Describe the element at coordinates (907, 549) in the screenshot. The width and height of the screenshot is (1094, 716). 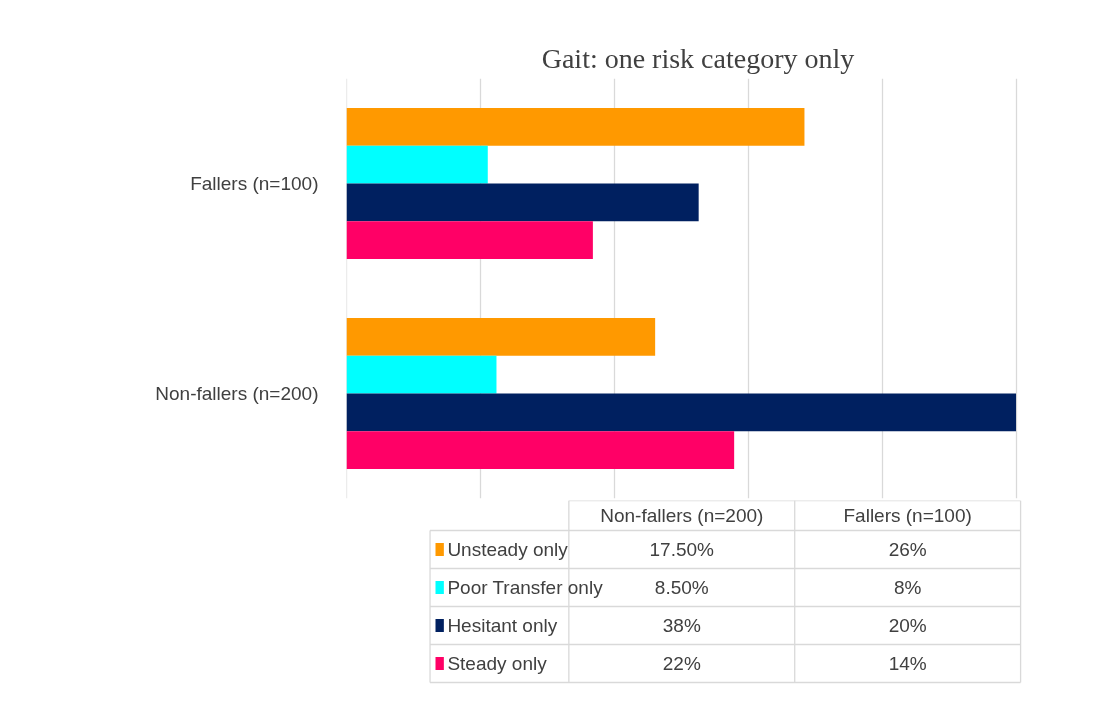
I see `text: 26%` at that location.